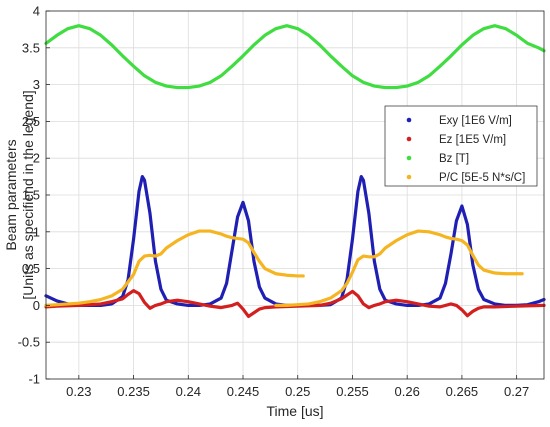 The width and height of the screenshot is (550, 427). I want to click on x-tick-label: 0.26, so click(407, 391).